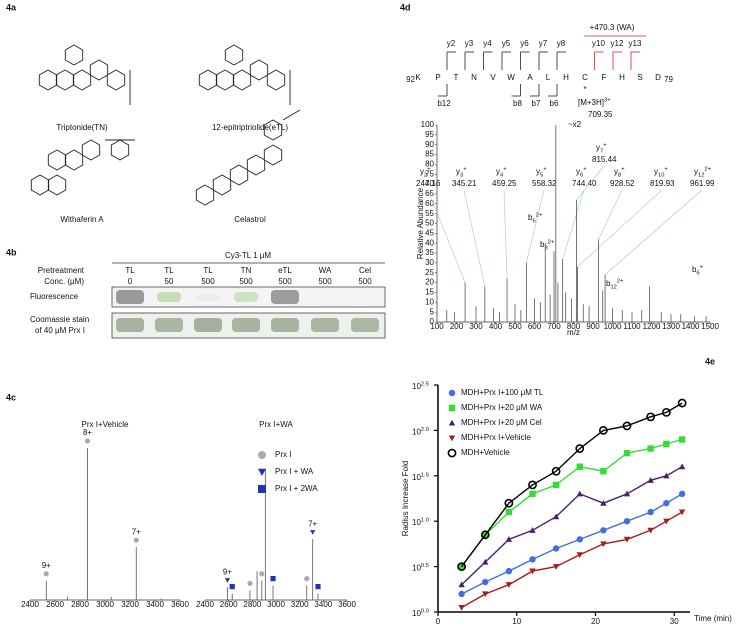  I want to click on y-tick-label-part: 0.5, so click(425, 566).